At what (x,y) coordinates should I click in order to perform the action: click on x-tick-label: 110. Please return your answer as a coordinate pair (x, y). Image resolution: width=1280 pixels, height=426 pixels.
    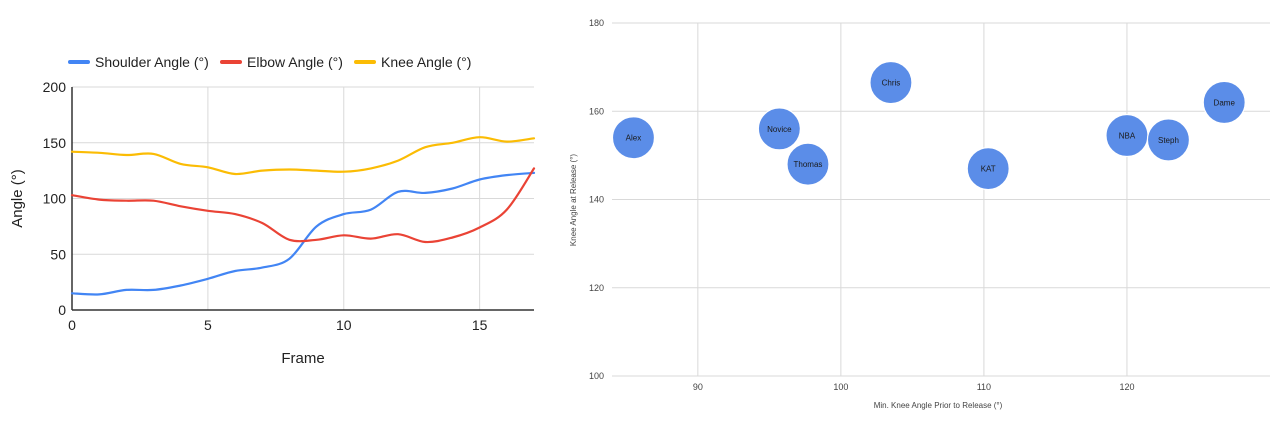
    Looking at the image, I should click on (984, 387).